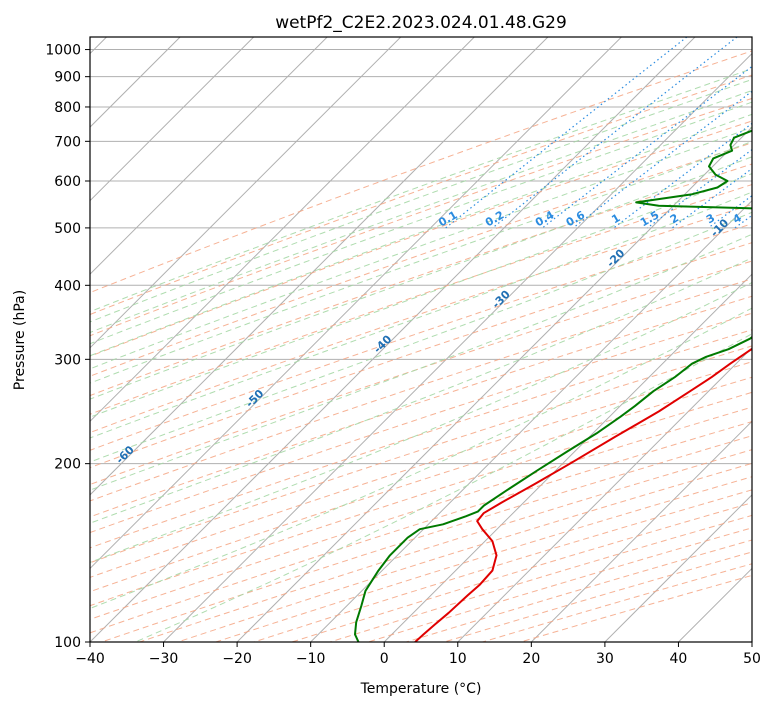 The image size is (775, 708). I want to click on x-tick-label: 30, so click(605, 659).